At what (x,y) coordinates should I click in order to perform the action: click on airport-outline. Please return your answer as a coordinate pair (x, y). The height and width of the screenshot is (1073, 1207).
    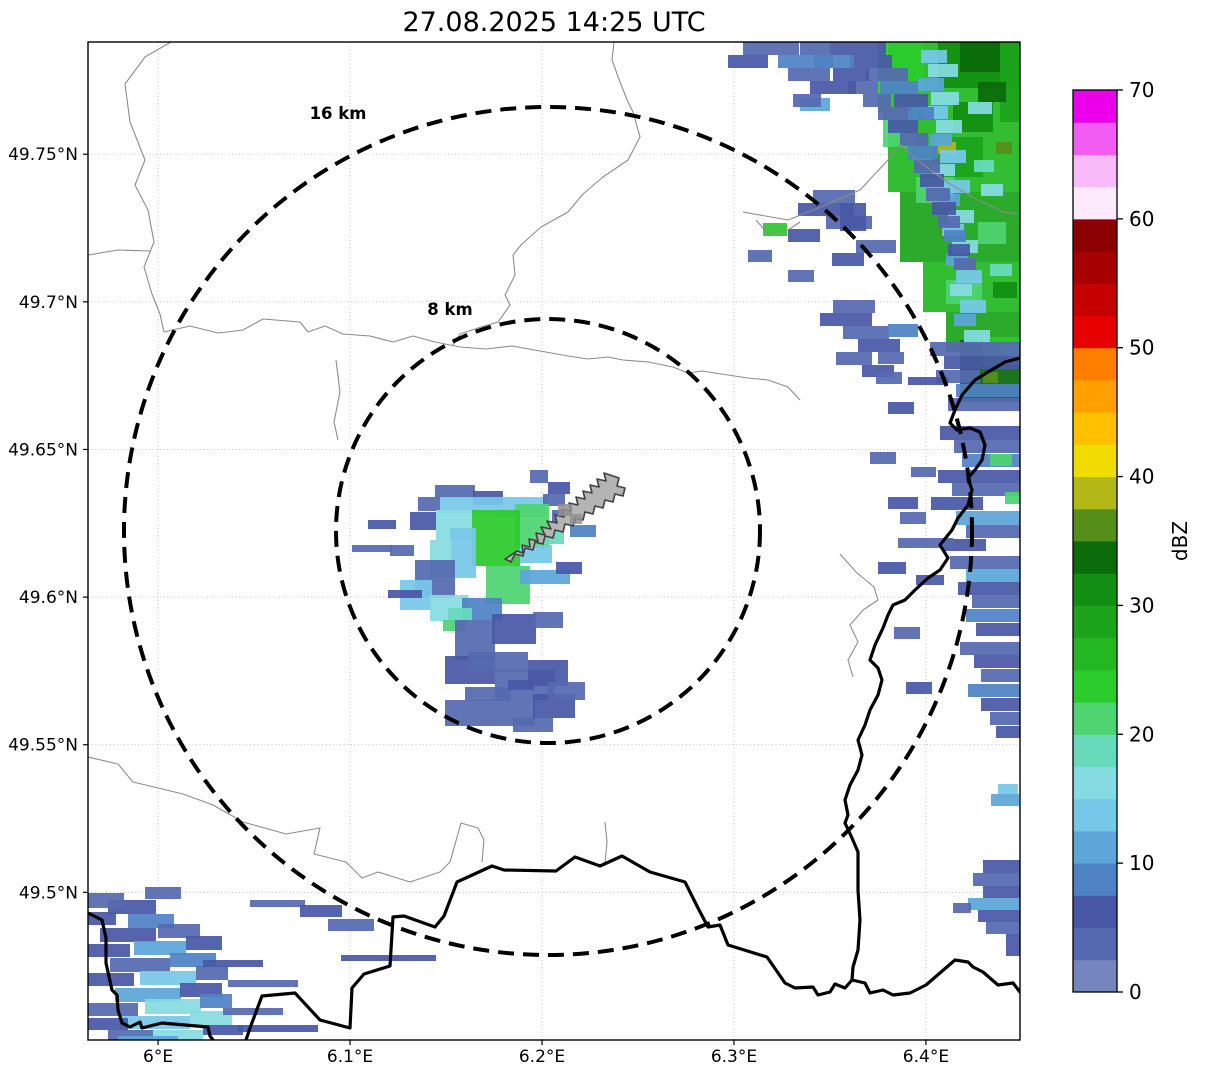
    Looking at the image, I should click on (565, 517).